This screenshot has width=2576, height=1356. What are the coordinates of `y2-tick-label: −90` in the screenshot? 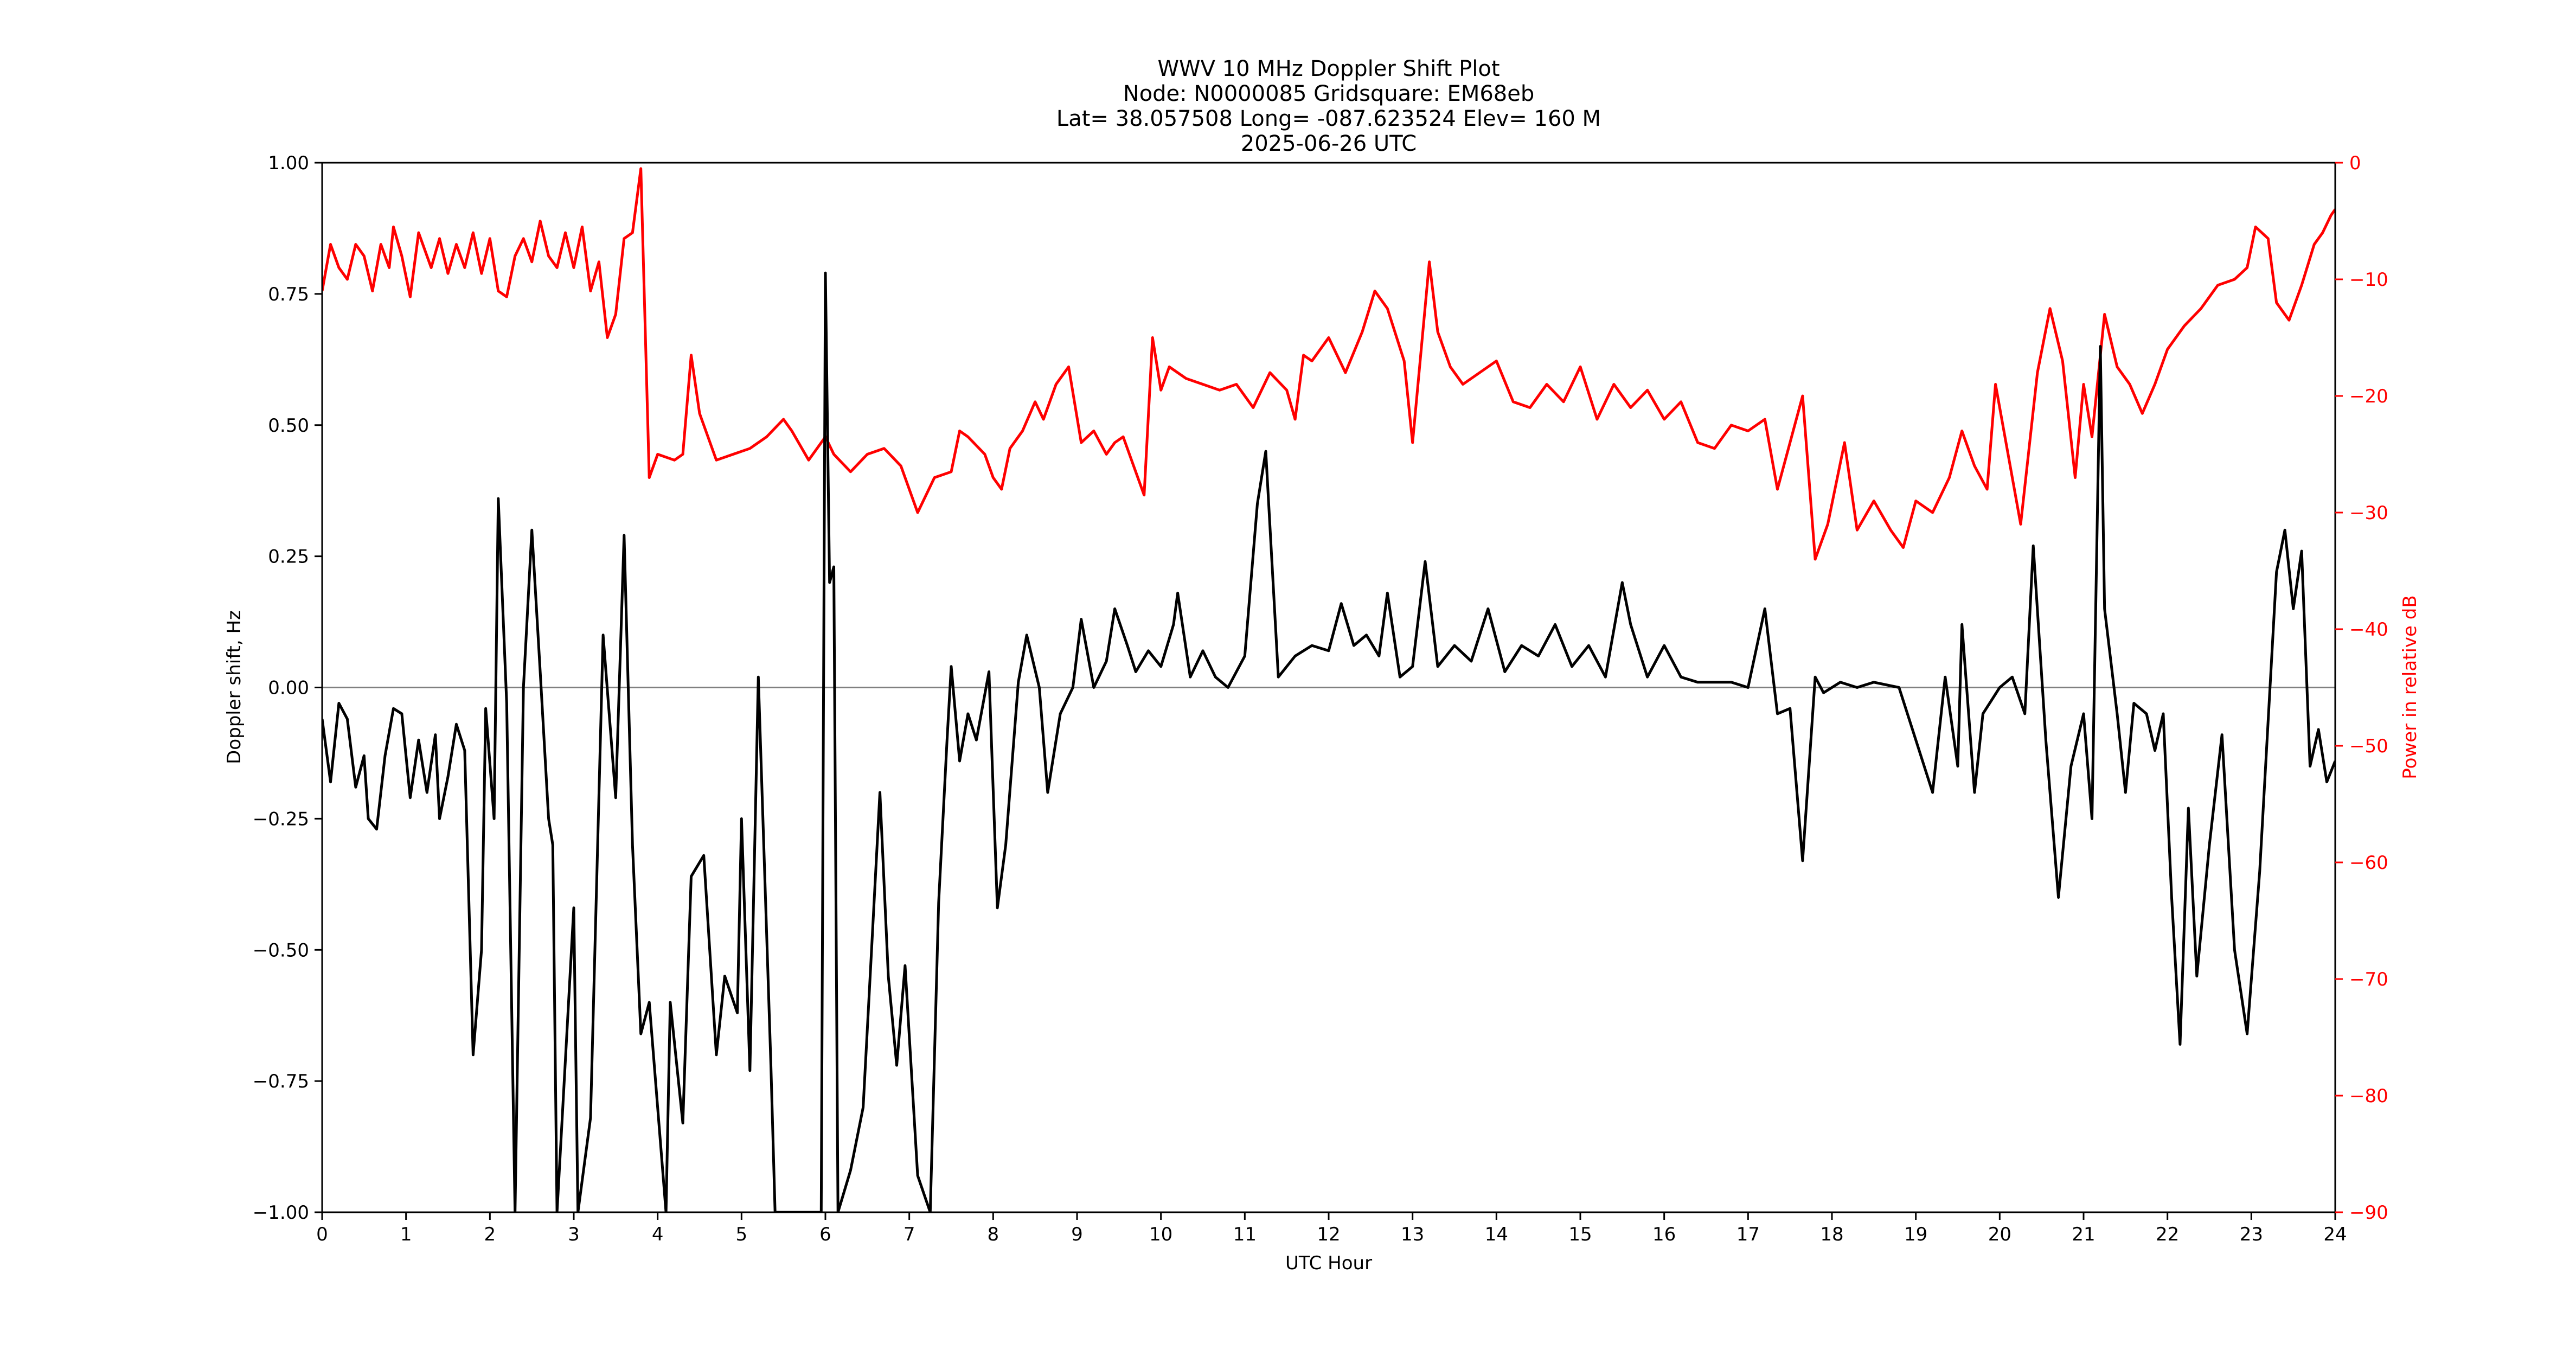 It's located at (2368, 1213).